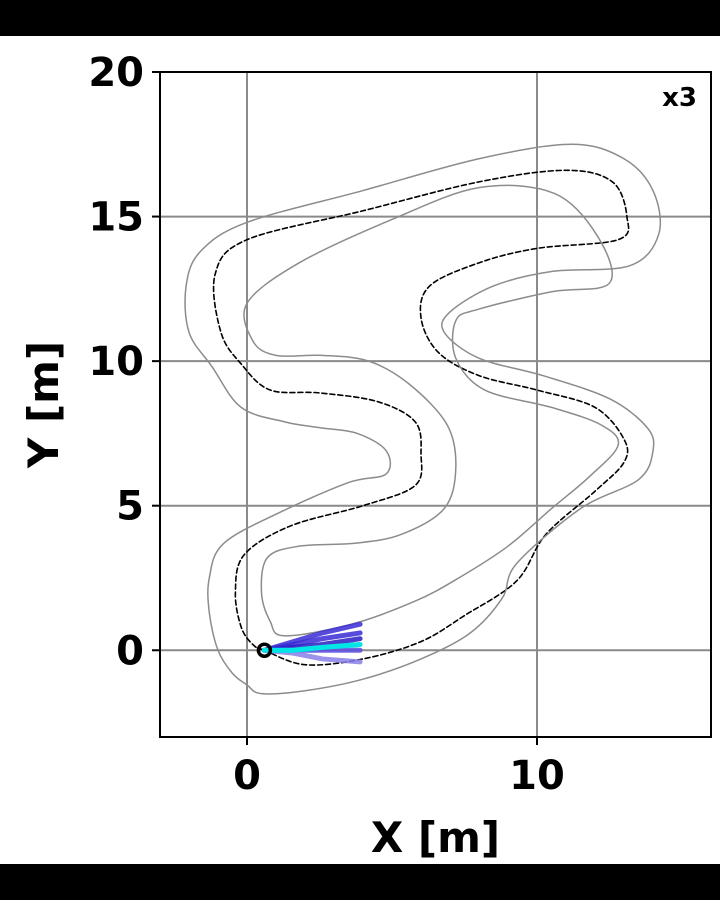  Describe the element at coordinates (116, 218) in the screenshot. I see `y-tick-label: 15` at that location.